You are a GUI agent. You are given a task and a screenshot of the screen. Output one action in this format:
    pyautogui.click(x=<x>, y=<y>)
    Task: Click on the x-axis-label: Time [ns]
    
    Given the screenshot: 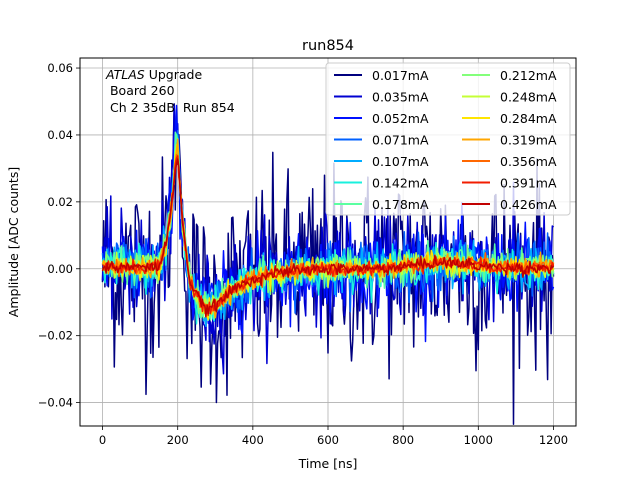 What is the action you would take?
    pyautogui.click(x=328, y=463)
    